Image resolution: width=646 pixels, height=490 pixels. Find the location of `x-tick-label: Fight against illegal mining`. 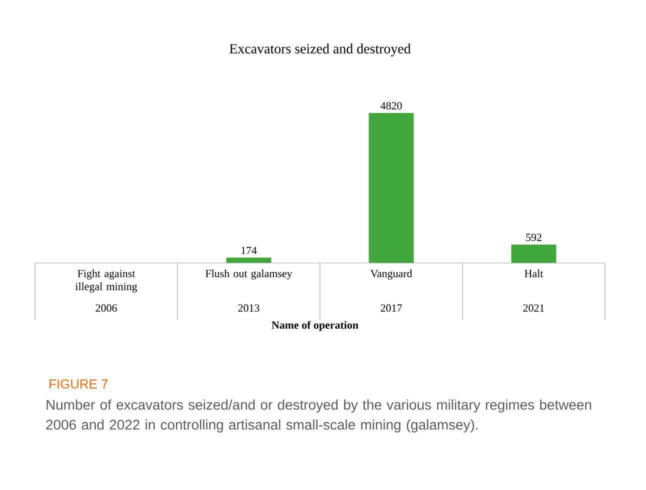

x-tick-label: Fight against illegal mining is located at coordinates (106, 281).